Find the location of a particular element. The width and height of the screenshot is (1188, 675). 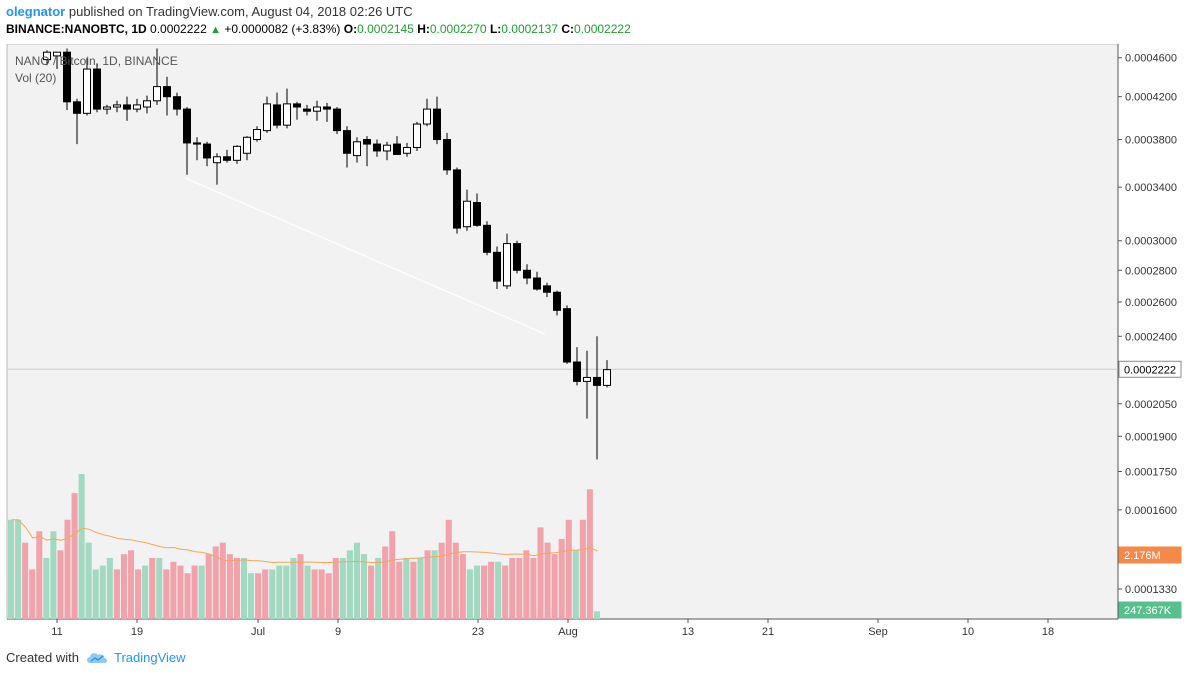

ytick-label-5: 0.0002800 is located at coordinates (1151, 271).